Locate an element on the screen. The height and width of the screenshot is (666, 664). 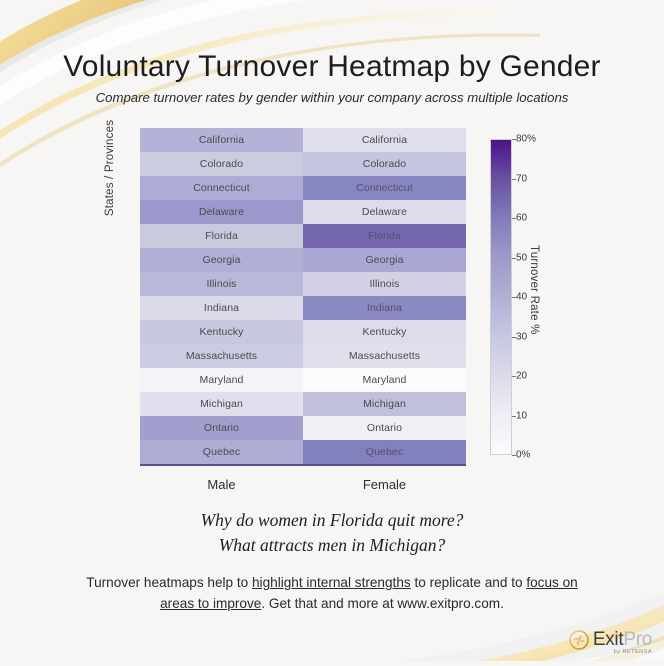
logo-wordmark: ExitPro is located at coordinates (622, 639).